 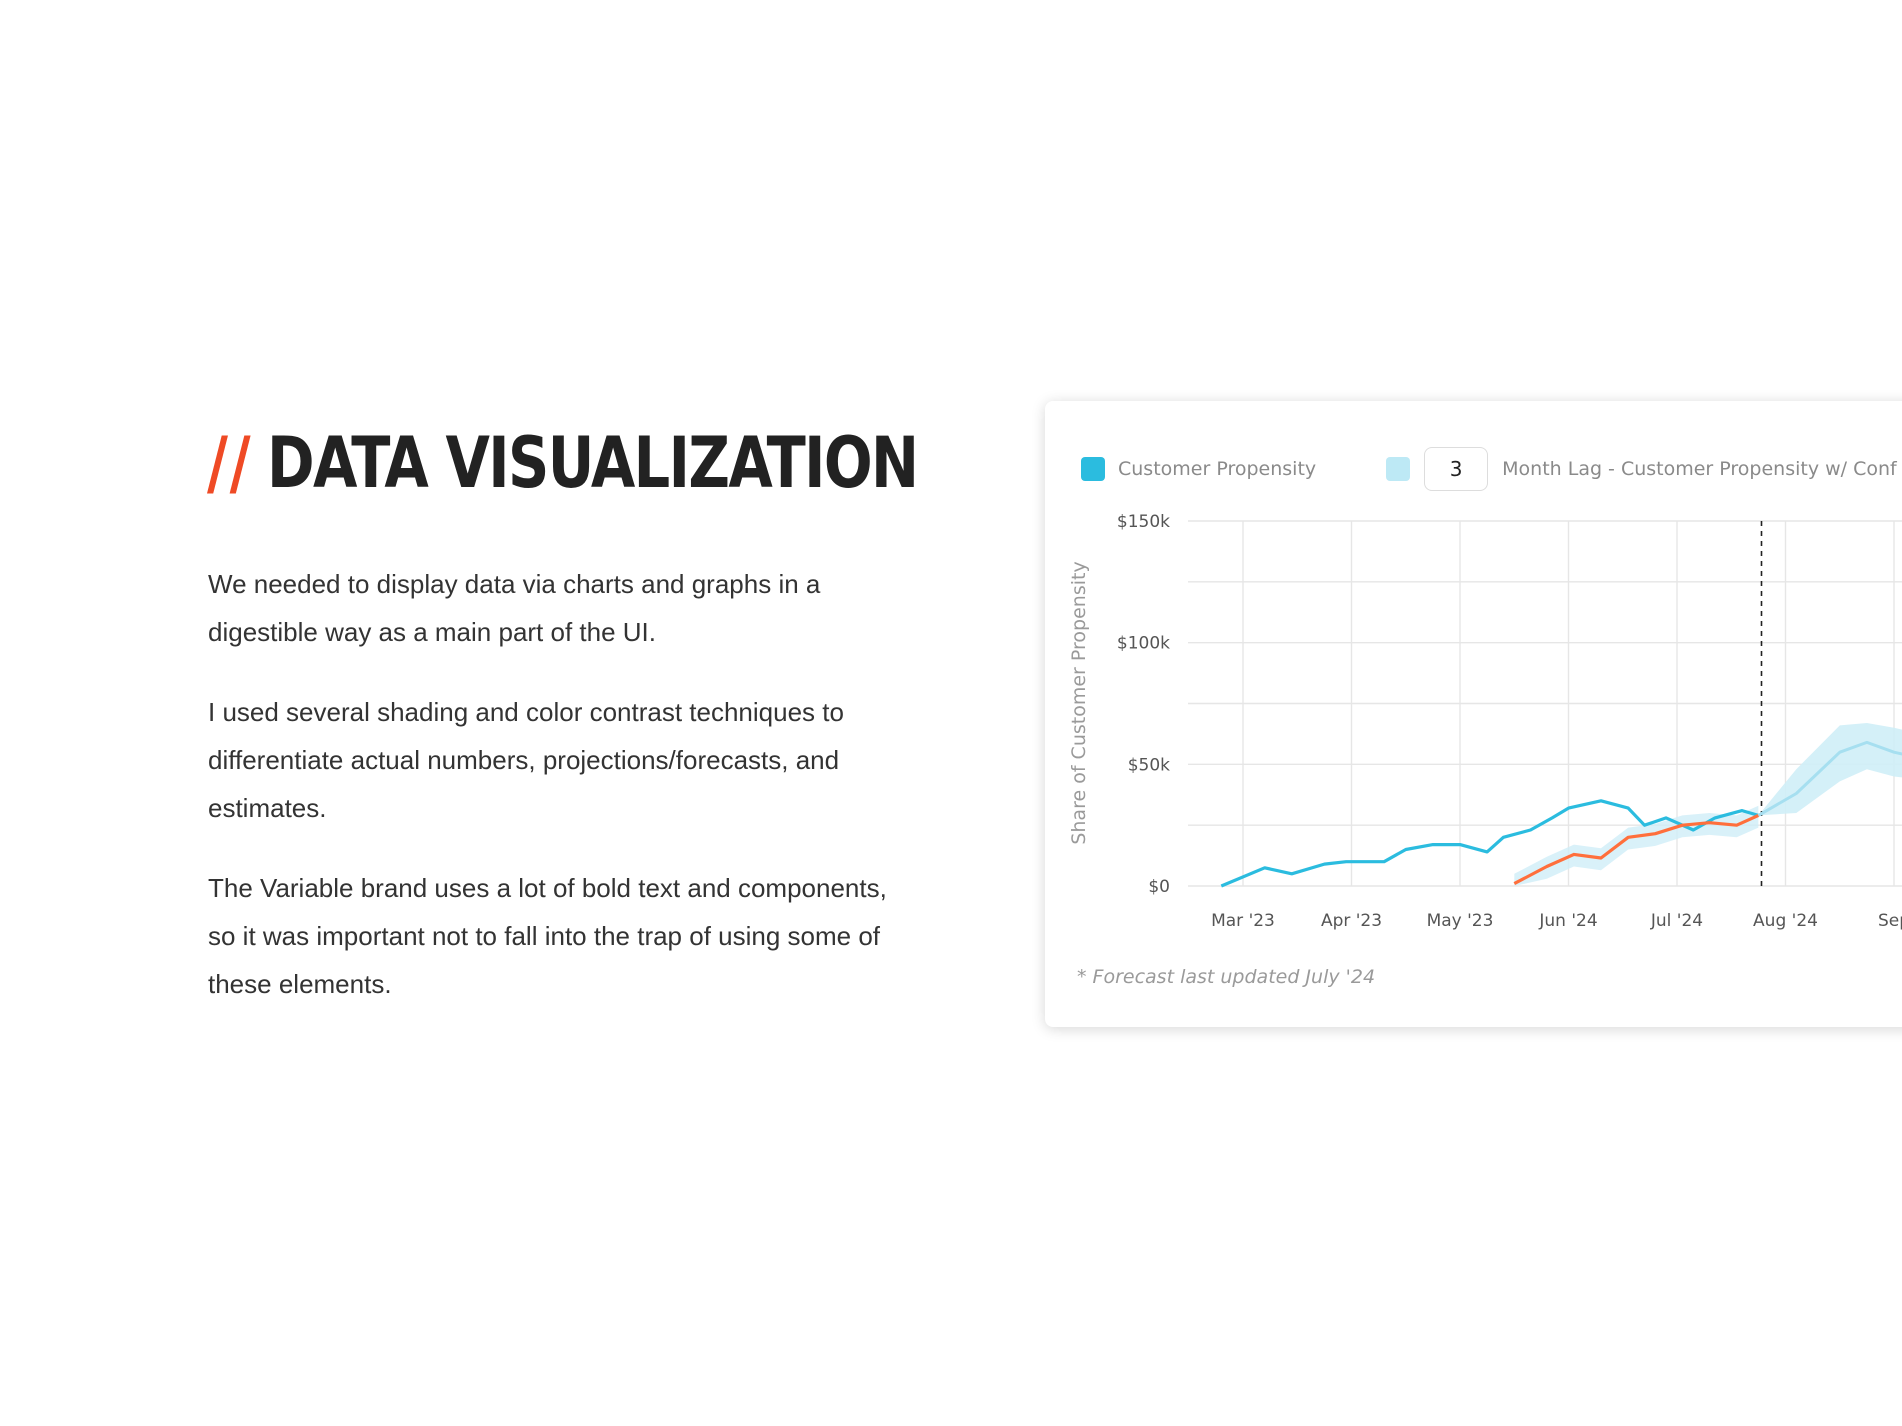 I want to click on x-tick-label: Apr '23, so click(x=1351, y=921).